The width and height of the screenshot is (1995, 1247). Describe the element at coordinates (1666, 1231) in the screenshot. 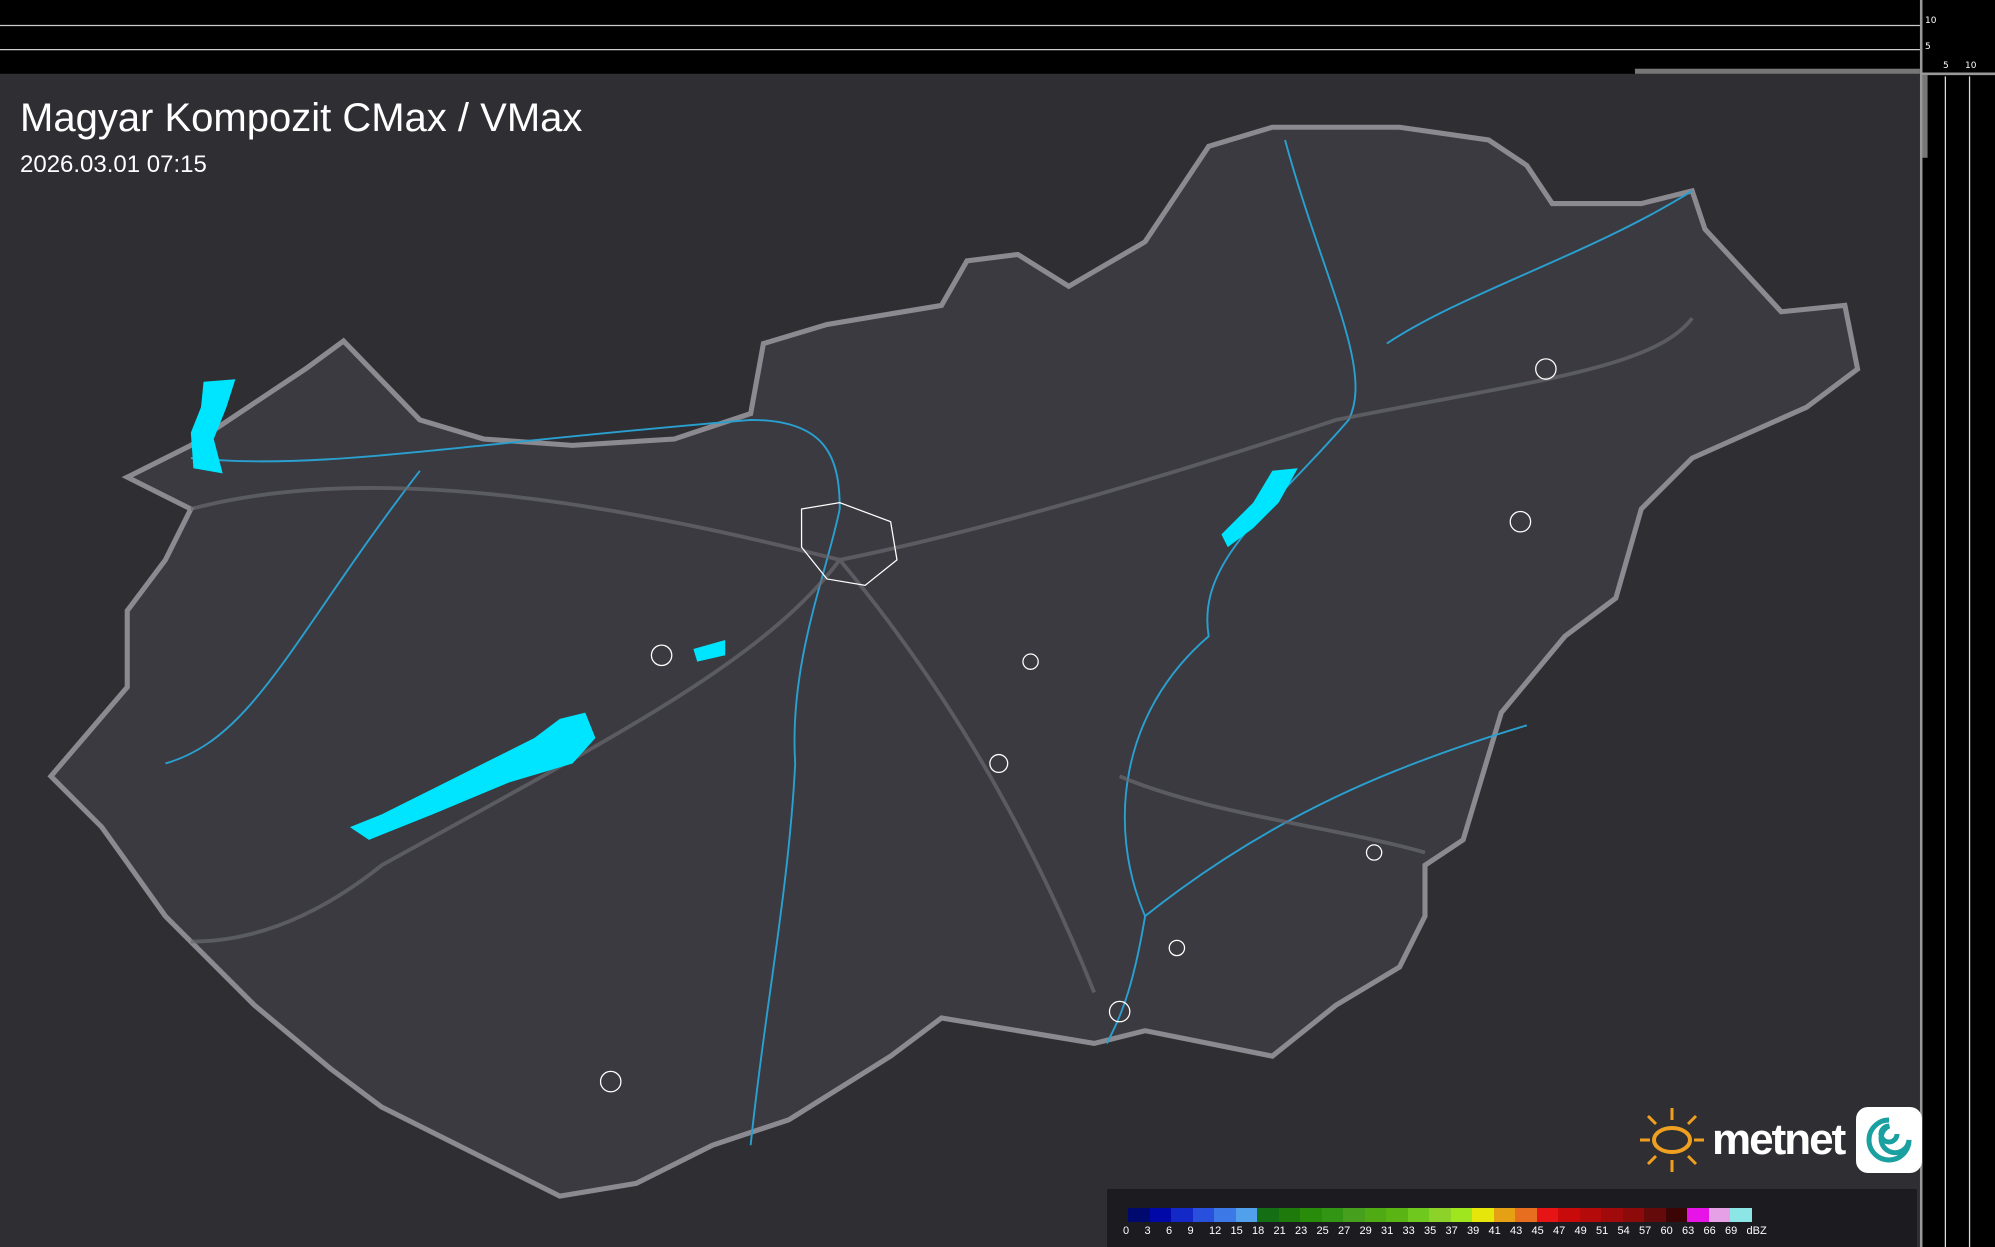

I see `legend-label: 60` at that location.